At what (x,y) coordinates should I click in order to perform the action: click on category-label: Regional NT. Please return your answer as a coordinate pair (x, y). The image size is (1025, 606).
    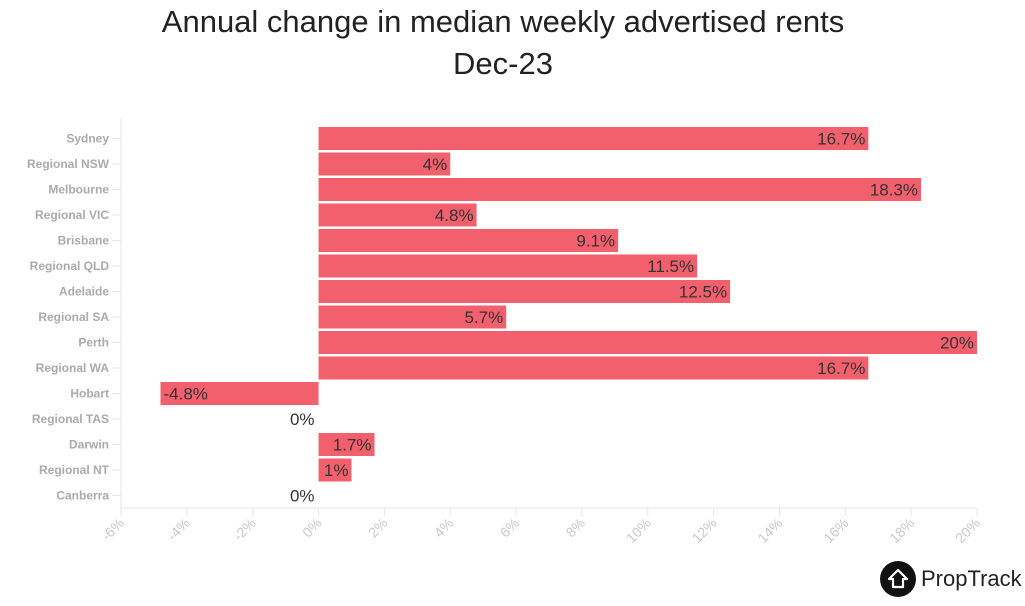
    Looking at the image, I should click on (74, 470).